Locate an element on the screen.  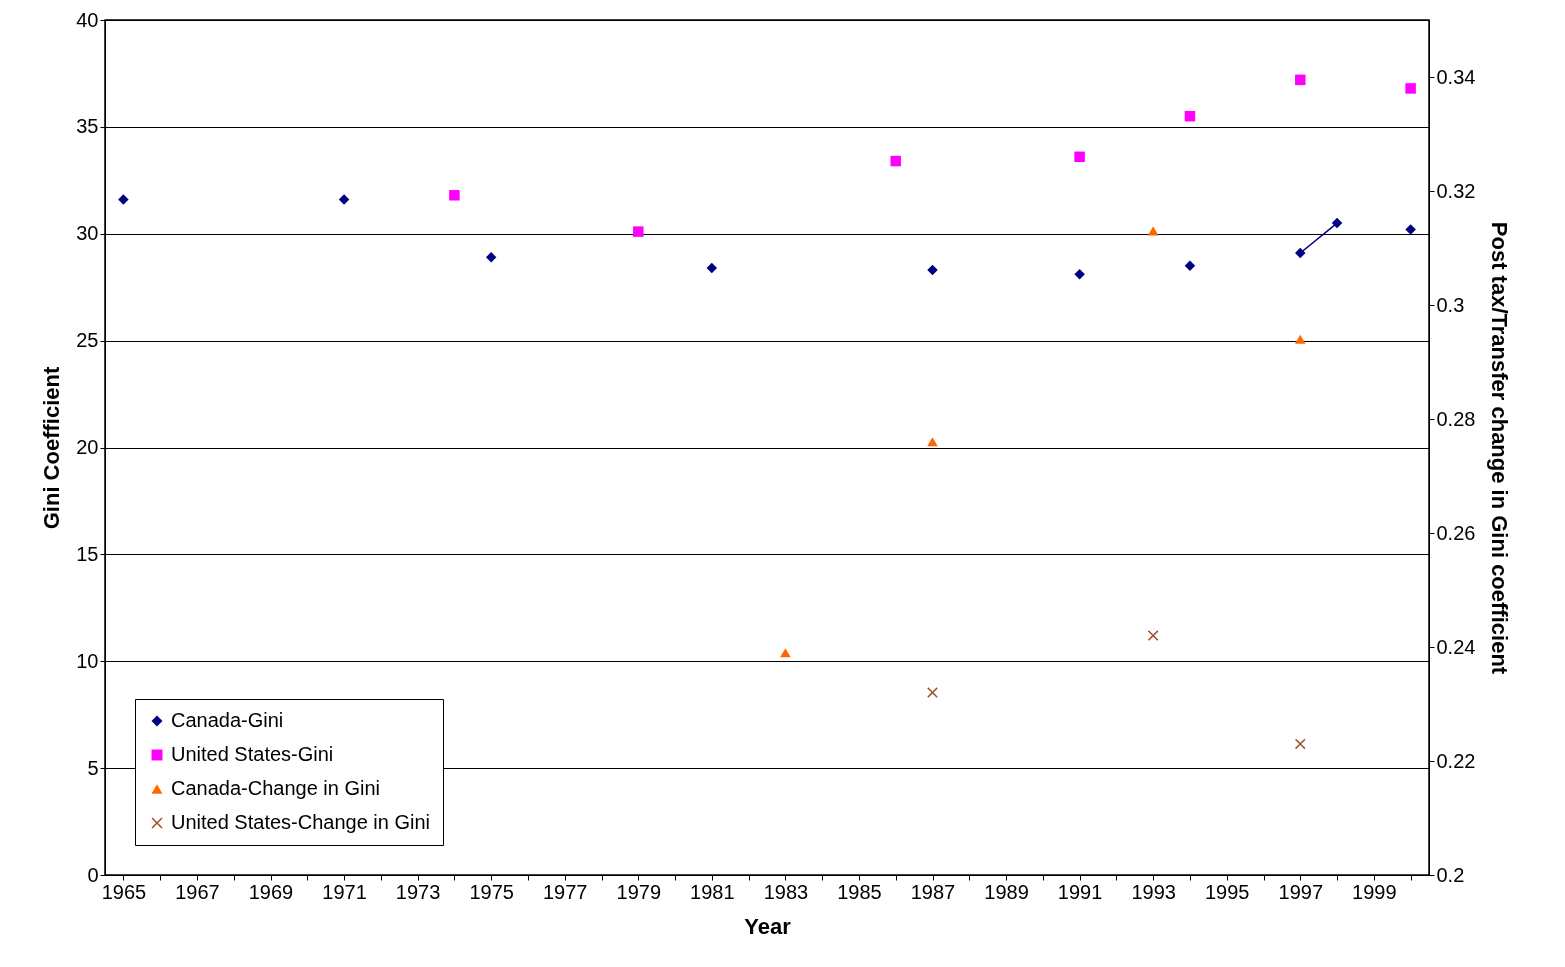
legend-label: Canada-Change in Gini is located at coordinates (276, 788).